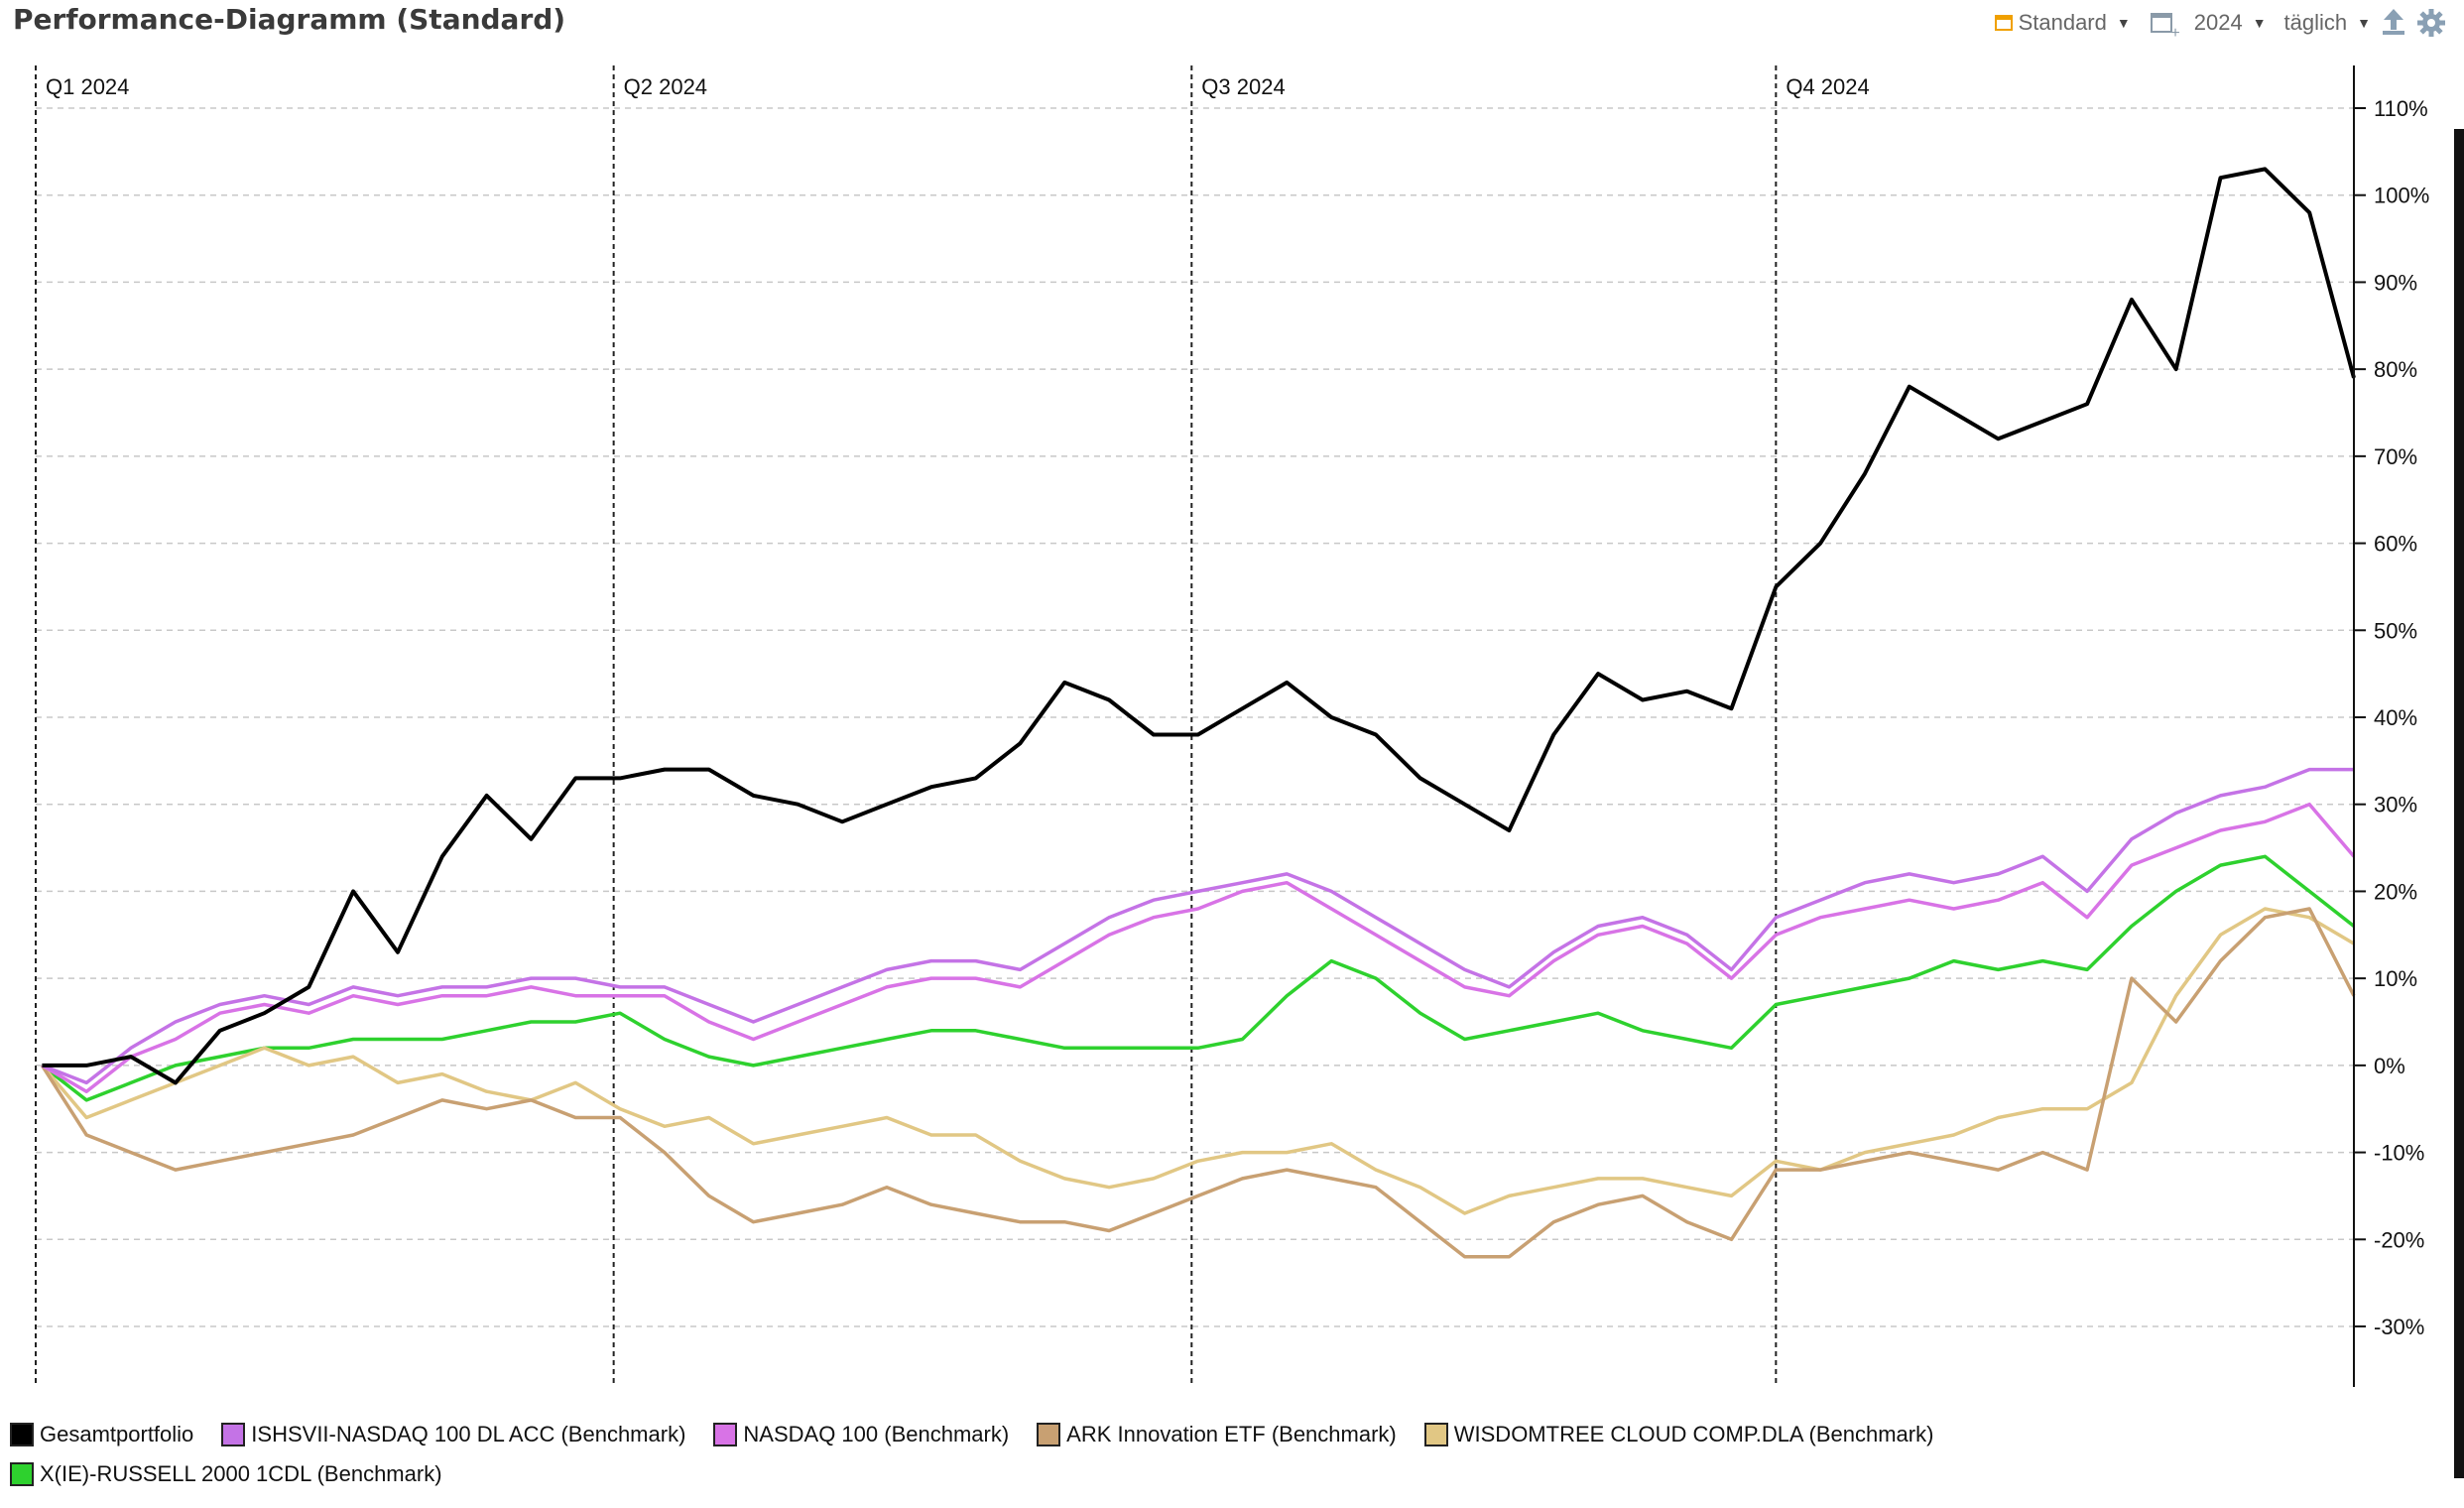  I want to click on y-tick-label: 30%, so click(2396, 805).